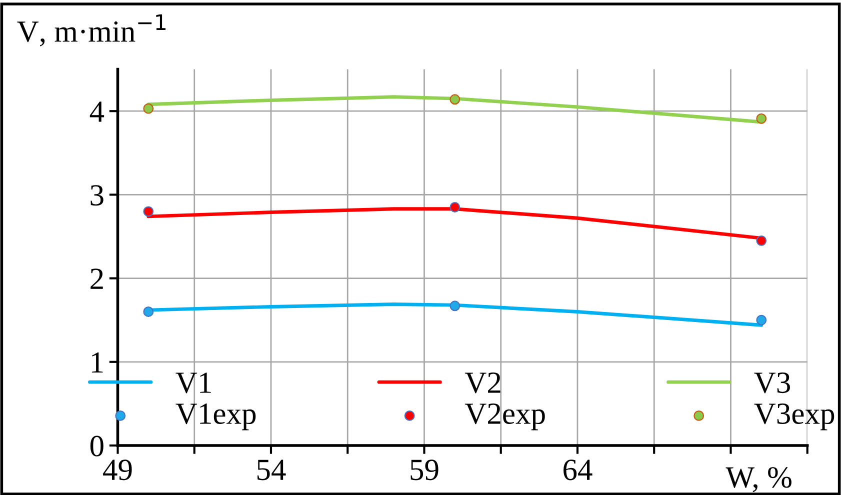 The height and width of the screenshot is (495, 841). Describe the element at coordinates (772, 383) in the screenshot. I see `legend-label: V3` at that location.